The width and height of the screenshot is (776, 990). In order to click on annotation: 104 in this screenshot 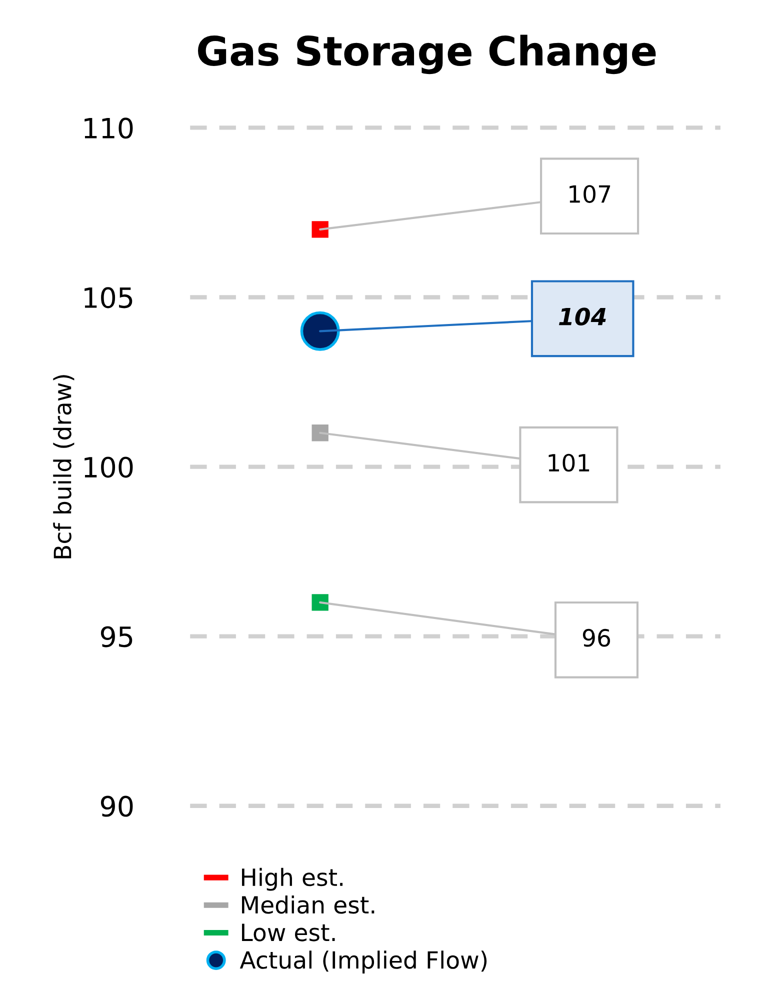, I will do `click(582, 317)`.